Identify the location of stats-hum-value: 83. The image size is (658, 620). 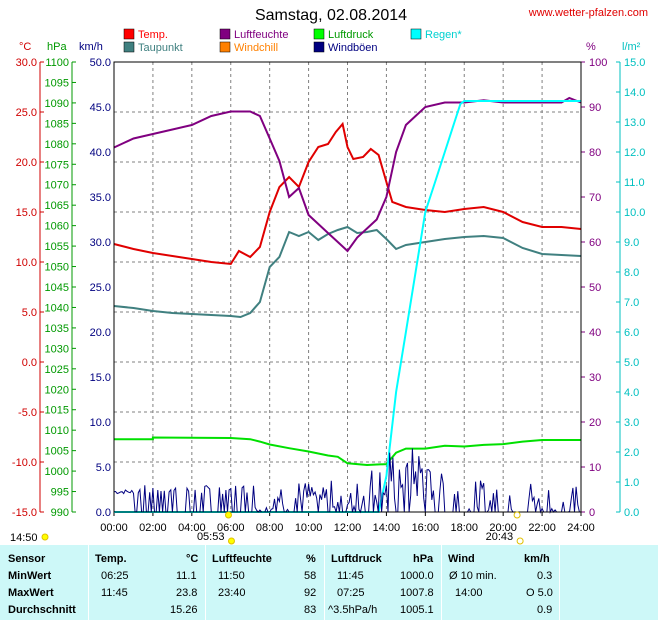
(310, 610).